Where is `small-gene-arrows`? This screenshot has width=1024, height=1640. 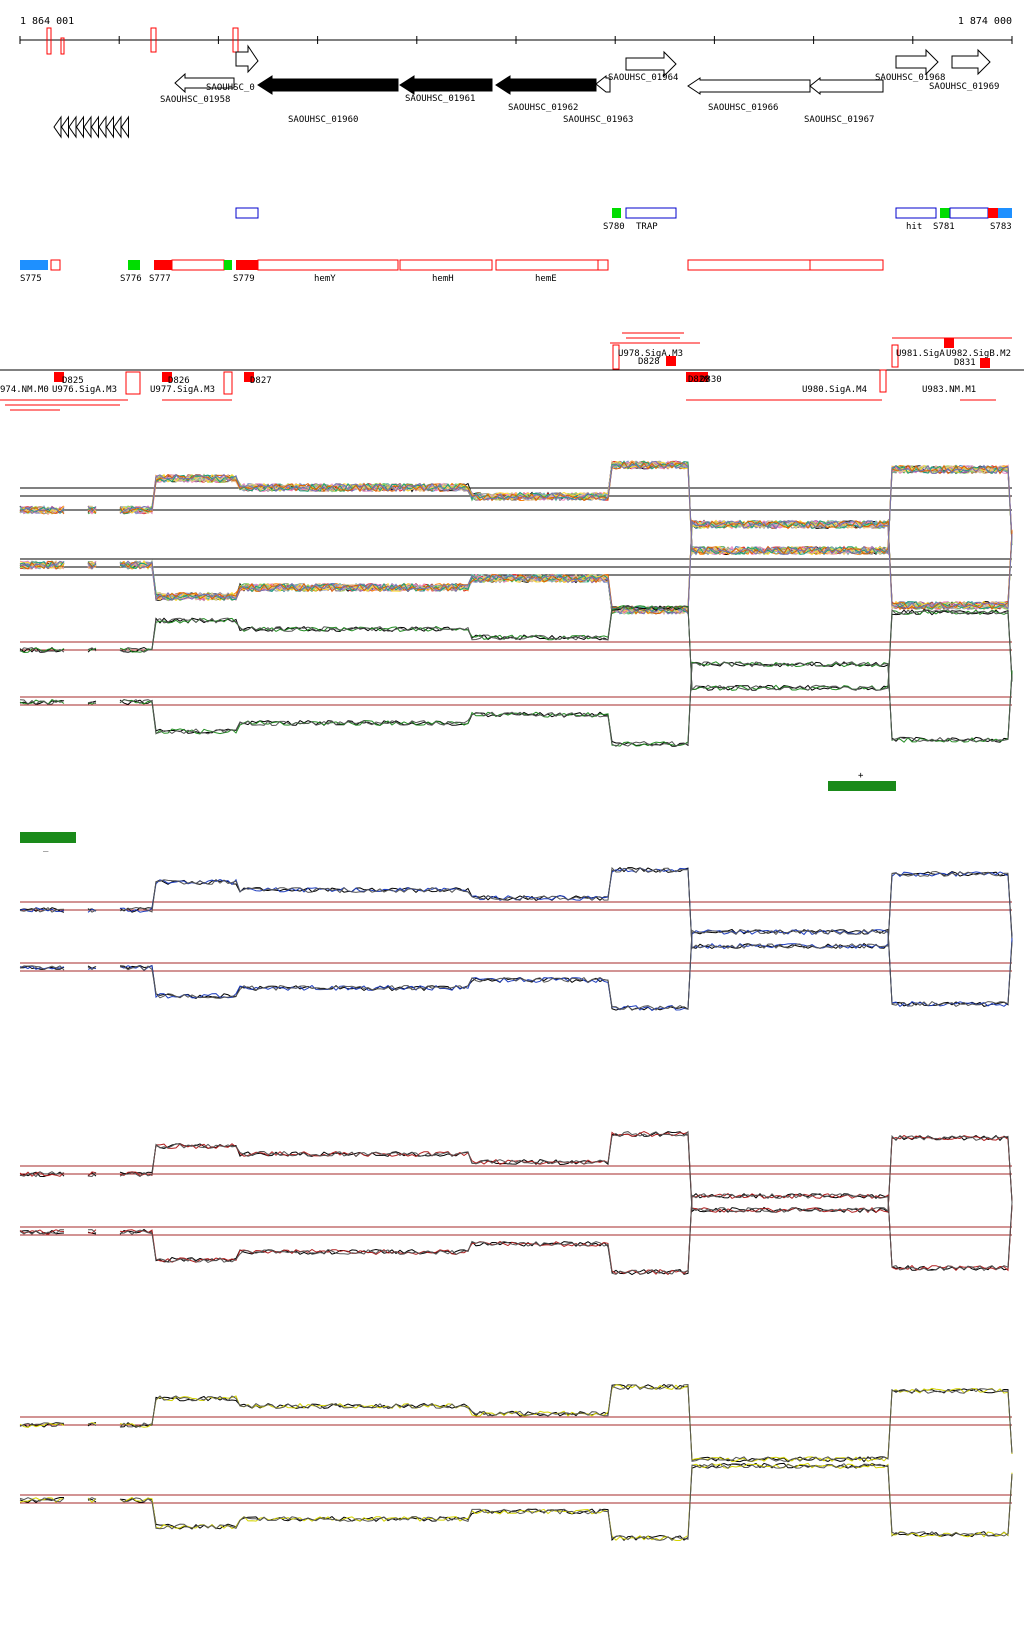
small-gene-arrows is located at coordinates (91, 127).